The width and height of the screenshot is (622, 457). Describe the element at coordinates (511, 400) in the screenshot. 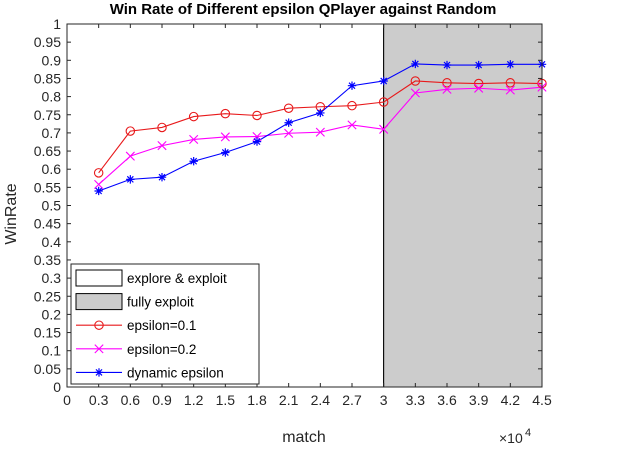

I see `x-tick-label: 4.2` at that location.